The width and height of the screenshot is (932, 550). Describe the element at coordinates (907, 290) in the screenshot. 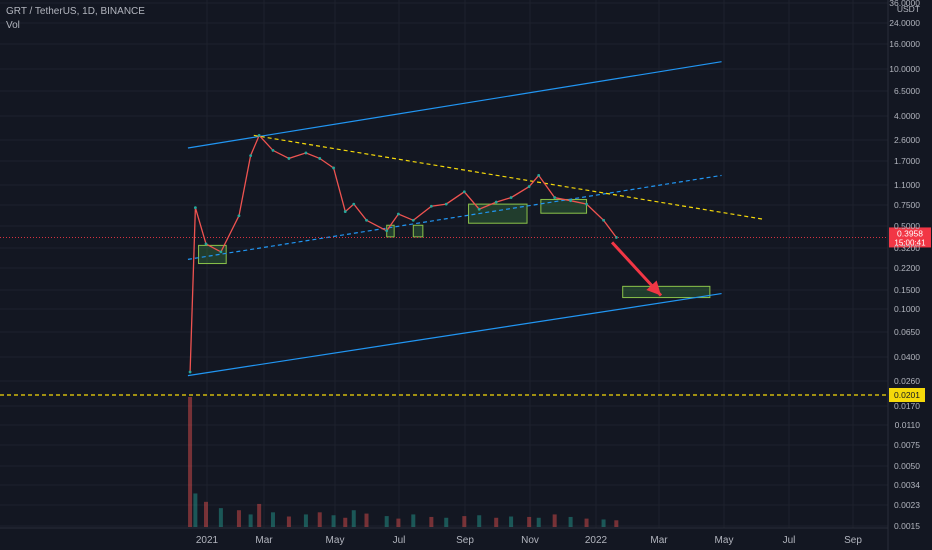

I see `price-tick-label: 0.1500` at that location.